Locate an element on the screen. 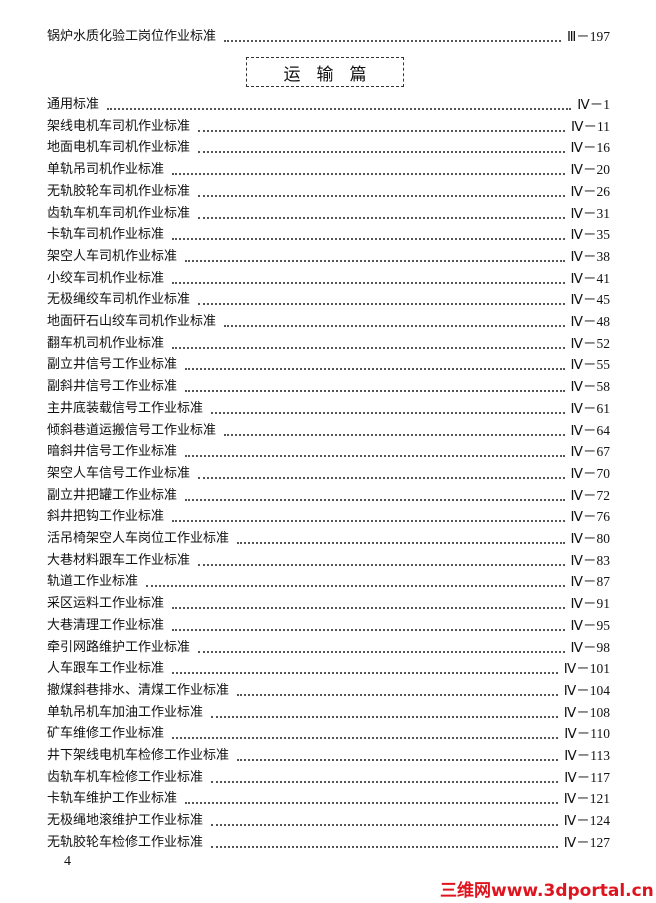  toc-entry: 无极绳地滚维护工作业标准 Ⅳ－124 is located at coordinates (328, 821).